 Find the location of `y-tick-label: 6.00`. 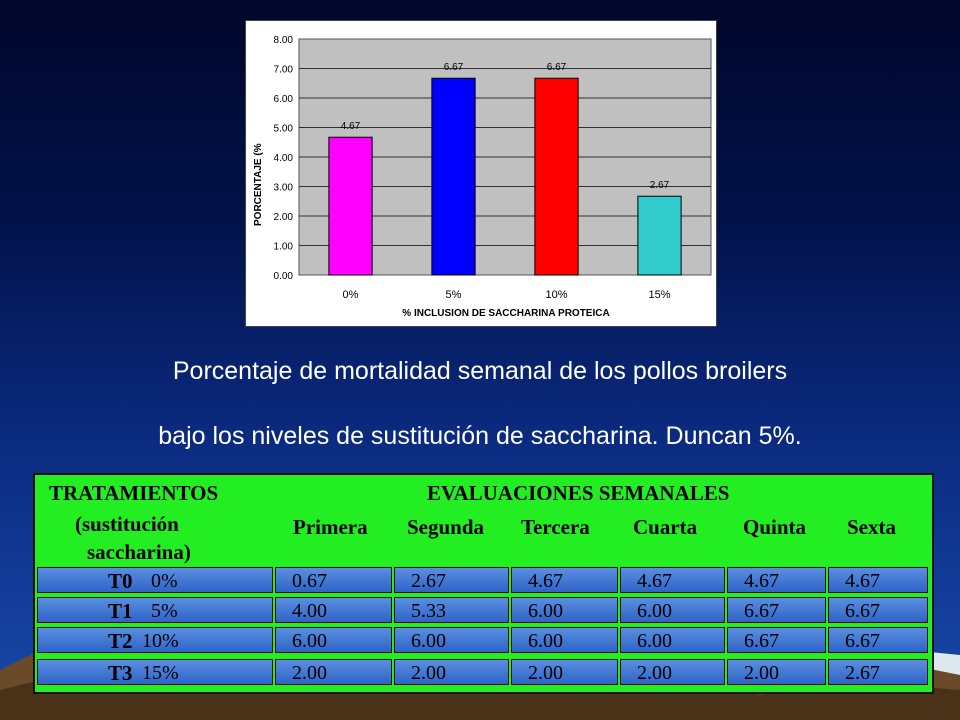

y-tick-label: 6.00 is located at coordinates (284, 99).